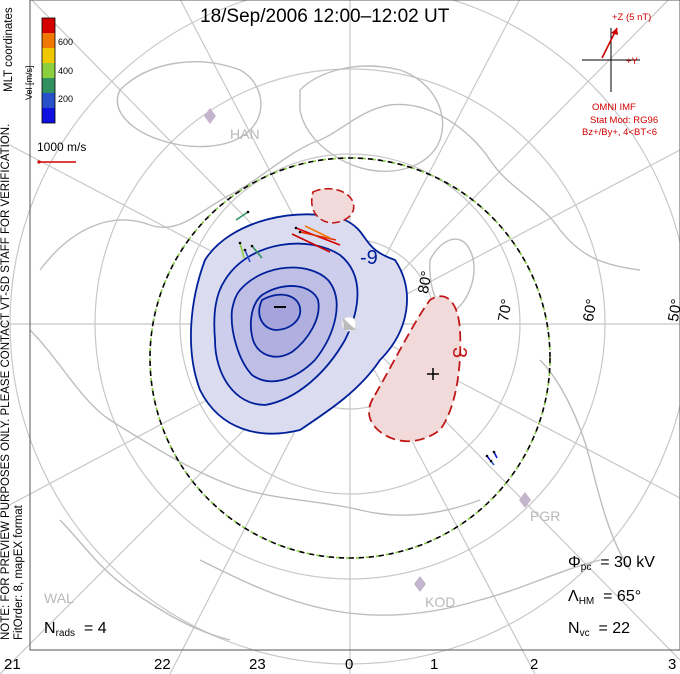 Image resolution: width=680 pixels, height=674 pixels. Describe the element at coordinates (632, 61) in the screenshot. I see `imf-y-label: +Y` at that location.